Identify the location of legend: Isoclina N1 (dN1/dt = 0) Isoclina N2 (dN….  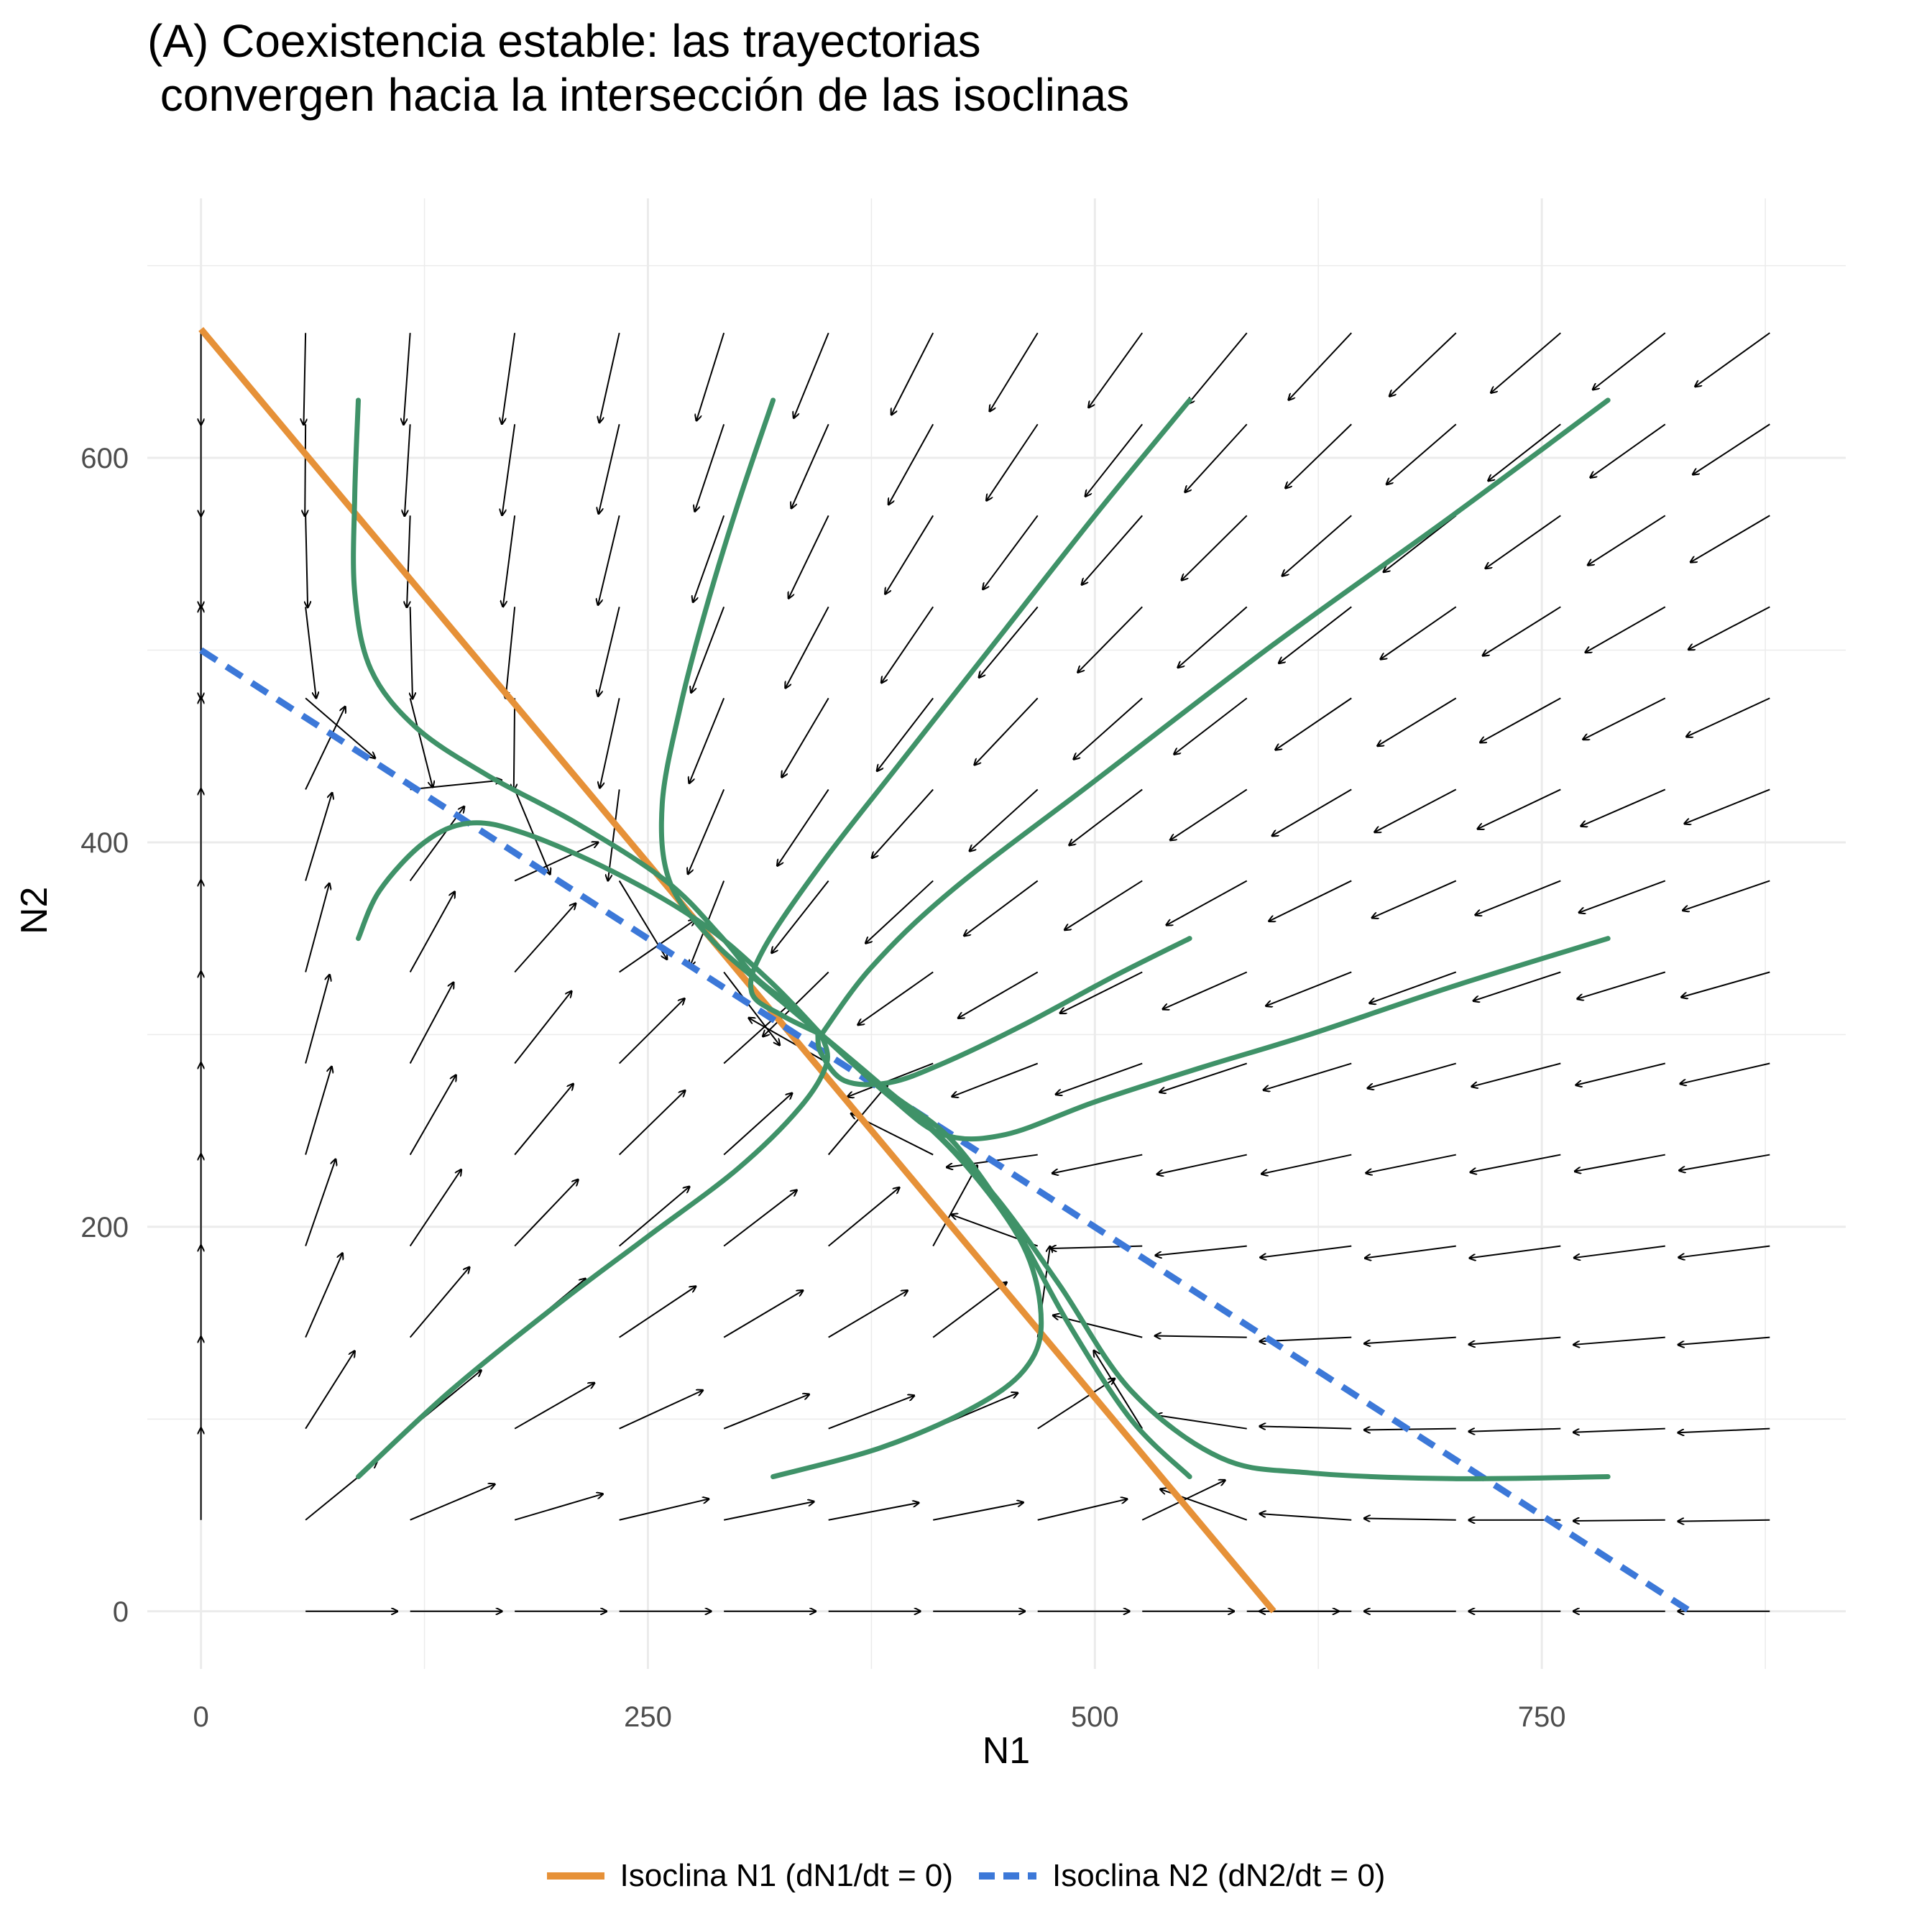
(966, 1876).